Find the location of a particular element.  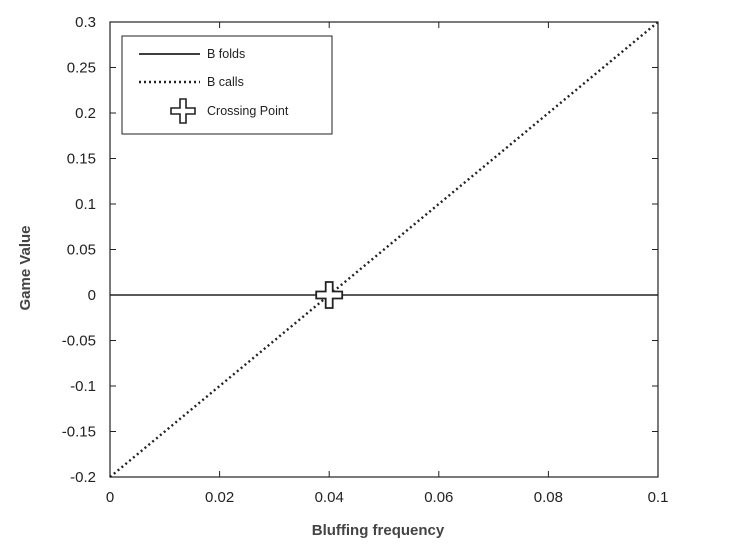

y-tick-label: 0.2 is located at coordinates (85, 113).